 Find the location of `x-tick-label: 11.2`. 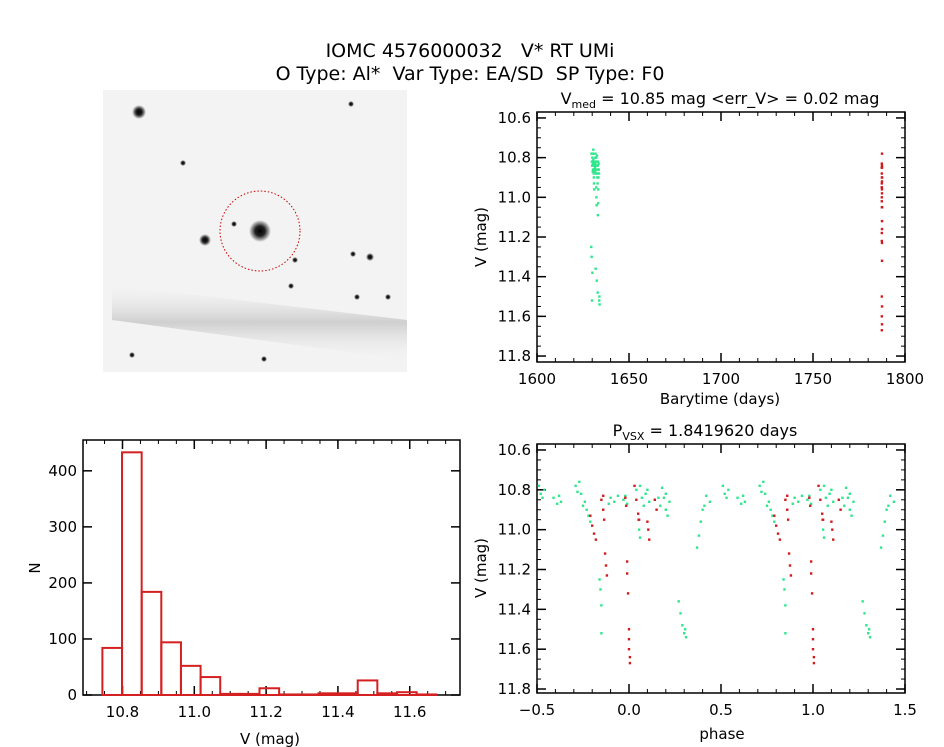

x-tick-label: 11.2 is located at coordinates (265, 712).